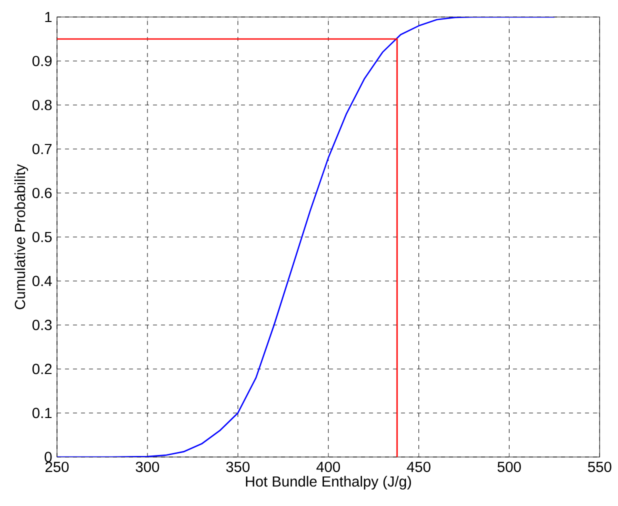  Describe the element at coordinates (238, 467) in the screenshot. I see `x-tick-label: 350` at that location.